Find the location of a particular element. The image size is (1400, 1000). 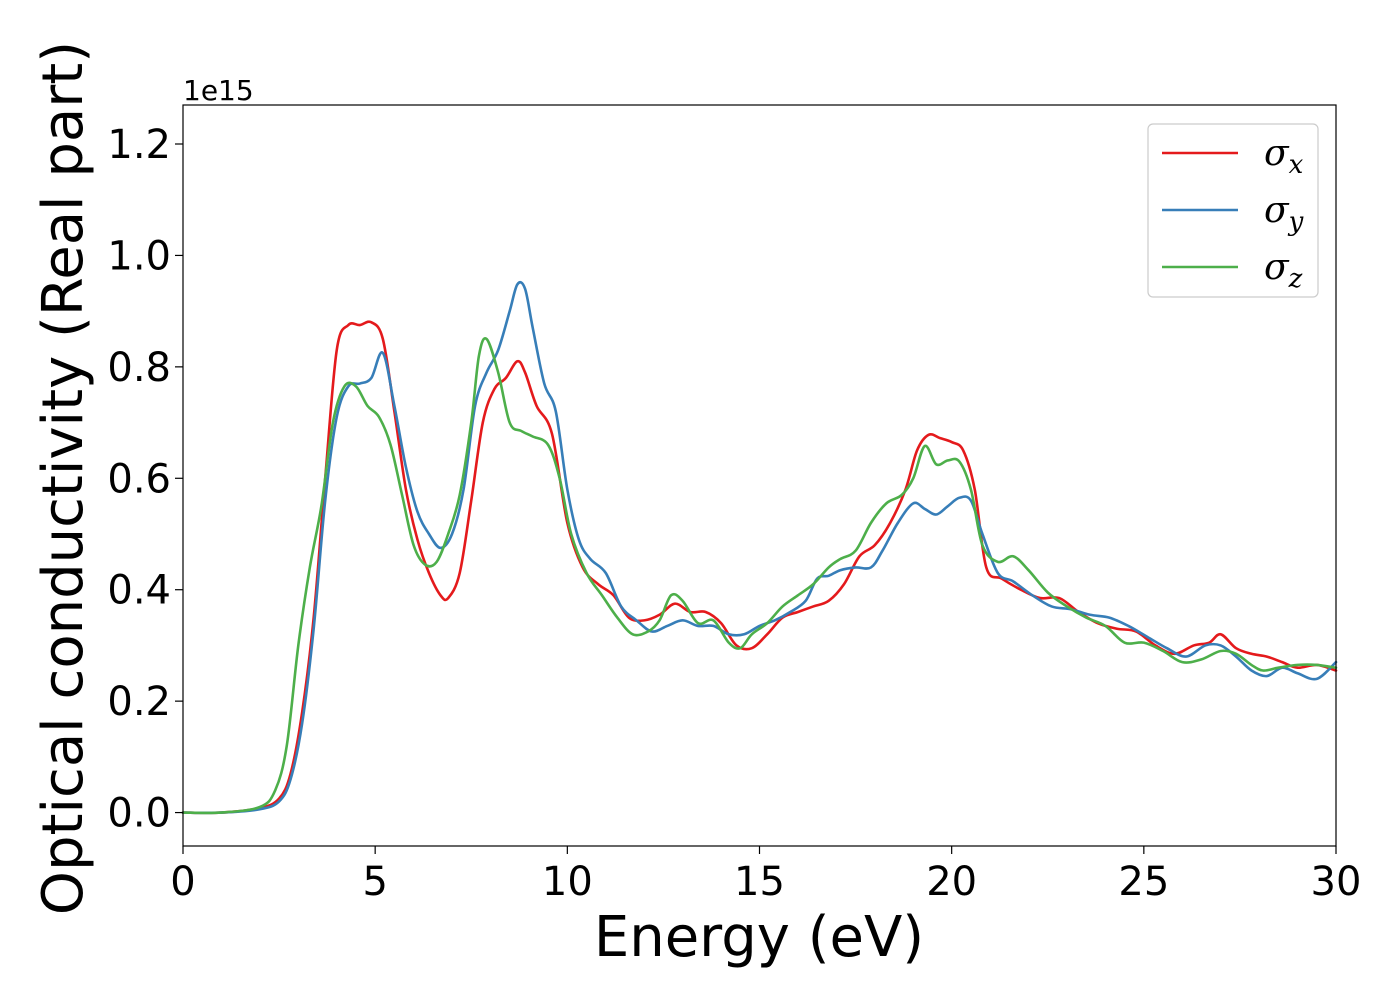

x-axis-title: Energy (eV) is located at coordinates (759, 937).